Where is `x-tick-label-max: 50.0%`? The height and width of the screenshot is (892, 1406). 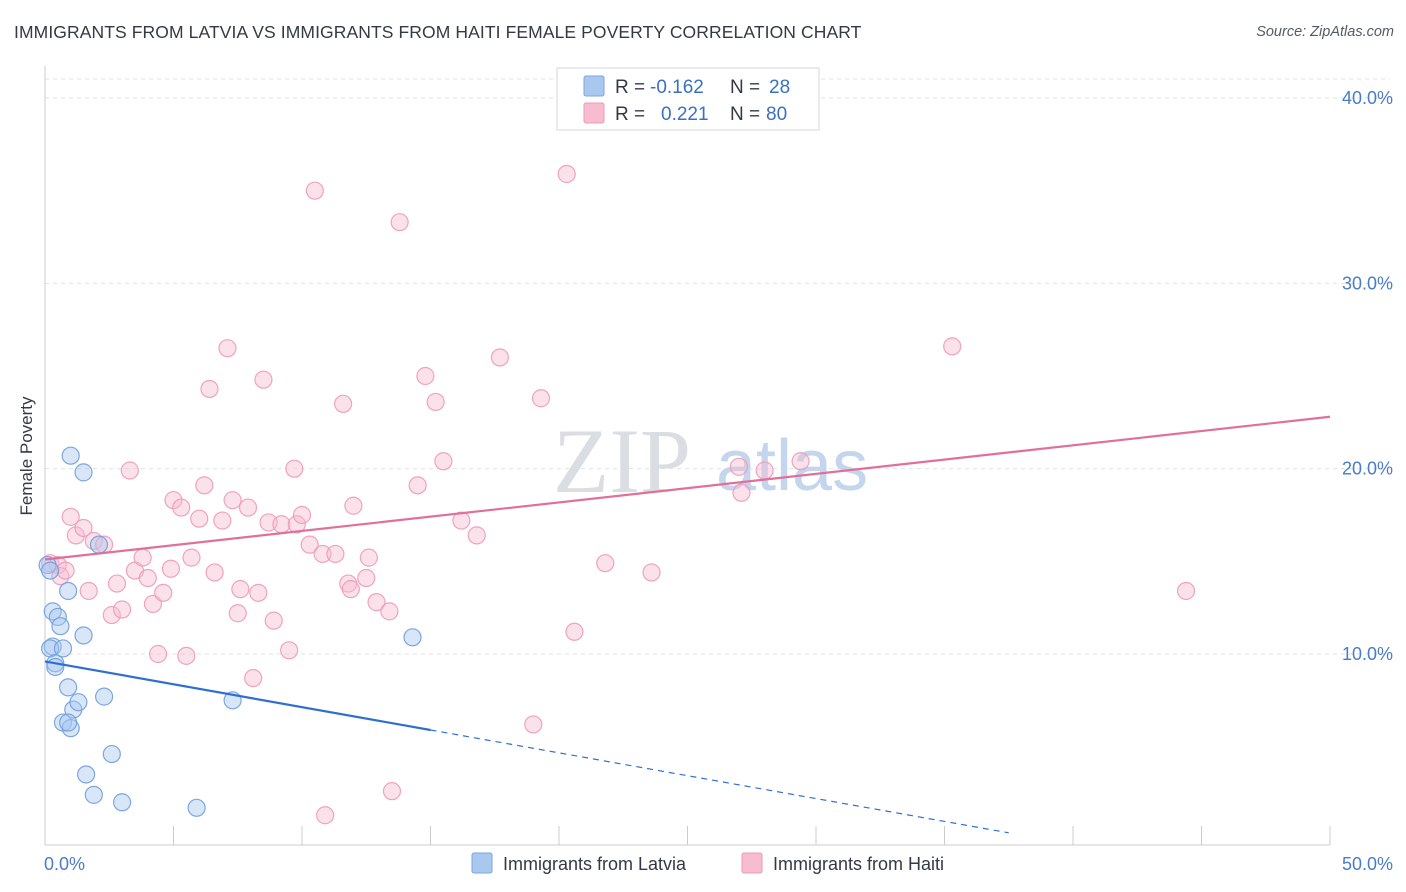 x-tick-label-max: 50.0% is located at coordinates (1367, 864).